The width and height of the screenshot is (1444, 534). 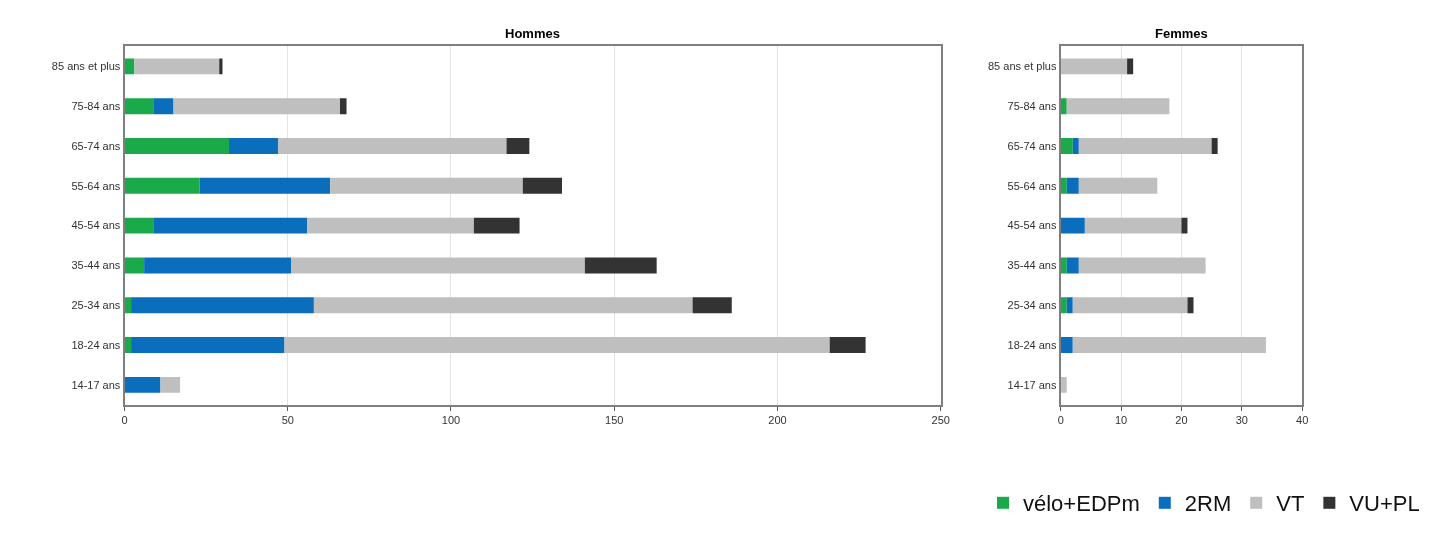 What do you see at coordinates (1181, 419) in the screenshot?
I see `x-tick-label: 20` at bounding box center [1181, 419].